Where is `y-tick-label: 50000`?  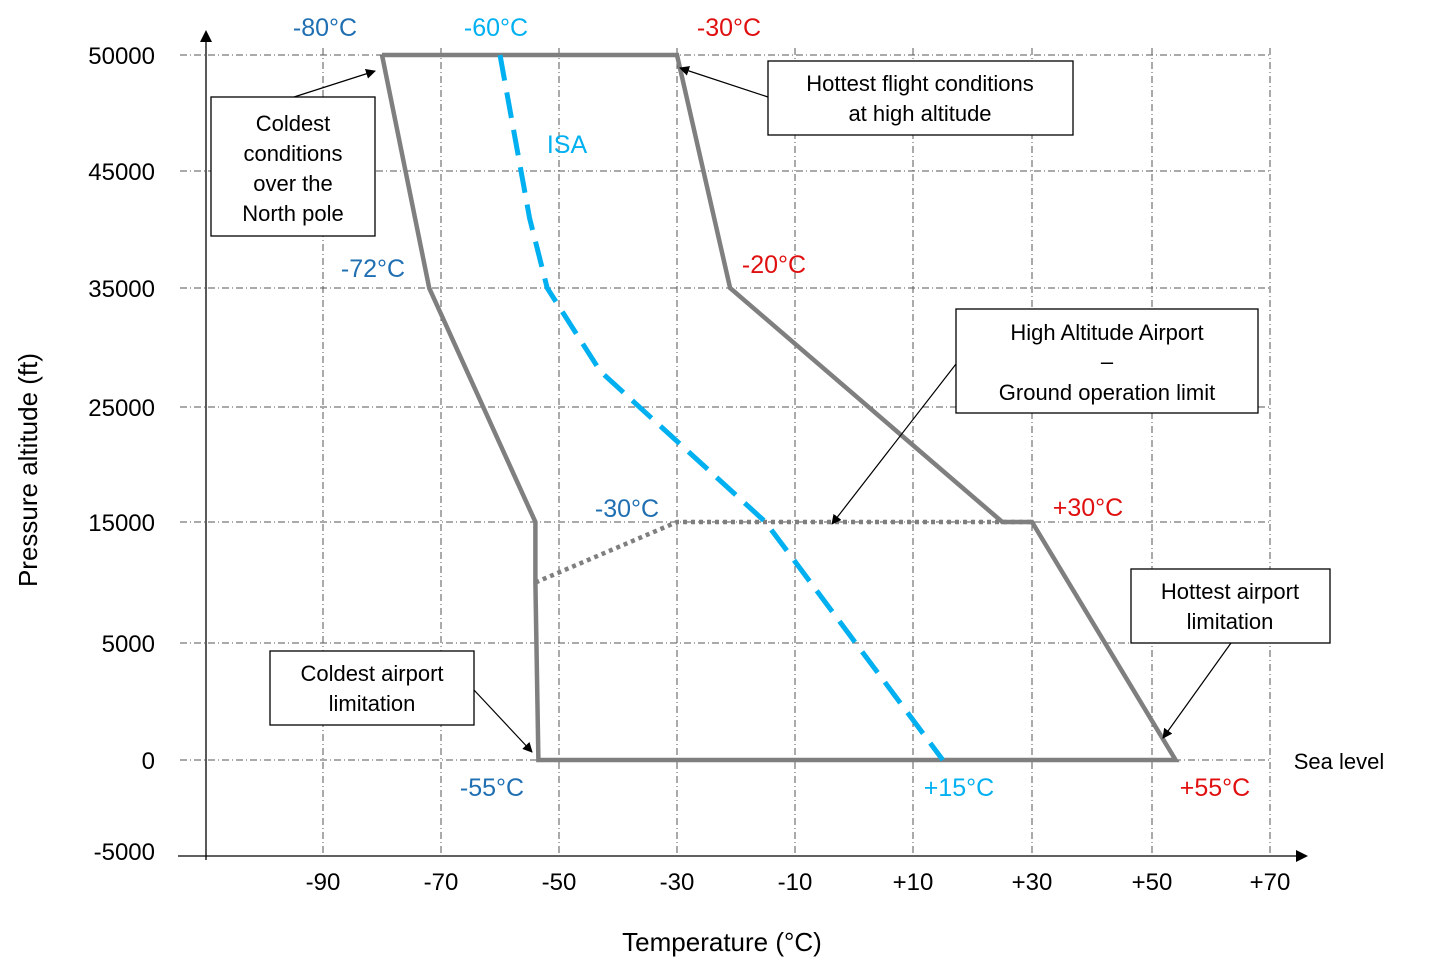
y-tick-label: 50000 is located at coordinates (121, 56).